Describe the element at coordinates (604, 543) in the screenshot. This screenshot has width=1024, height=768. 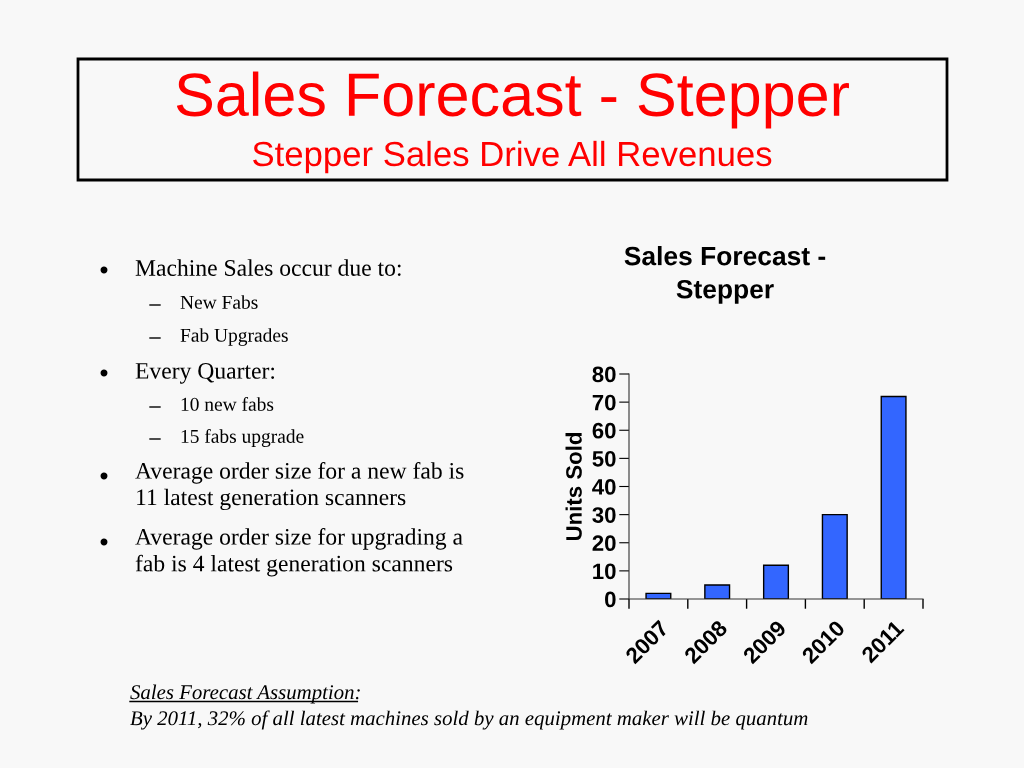
I see `y-tick-label: 20` at that location.